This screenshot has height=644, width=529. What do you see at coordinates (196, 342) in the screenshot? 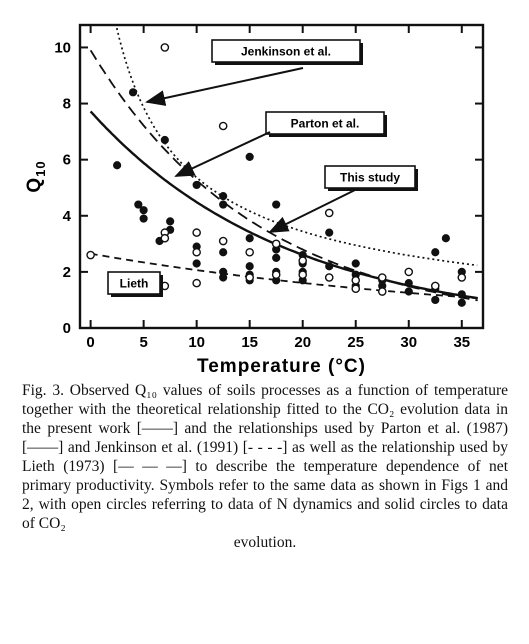
I see `x-tick-label: 10` at bounding box center [196, 342].